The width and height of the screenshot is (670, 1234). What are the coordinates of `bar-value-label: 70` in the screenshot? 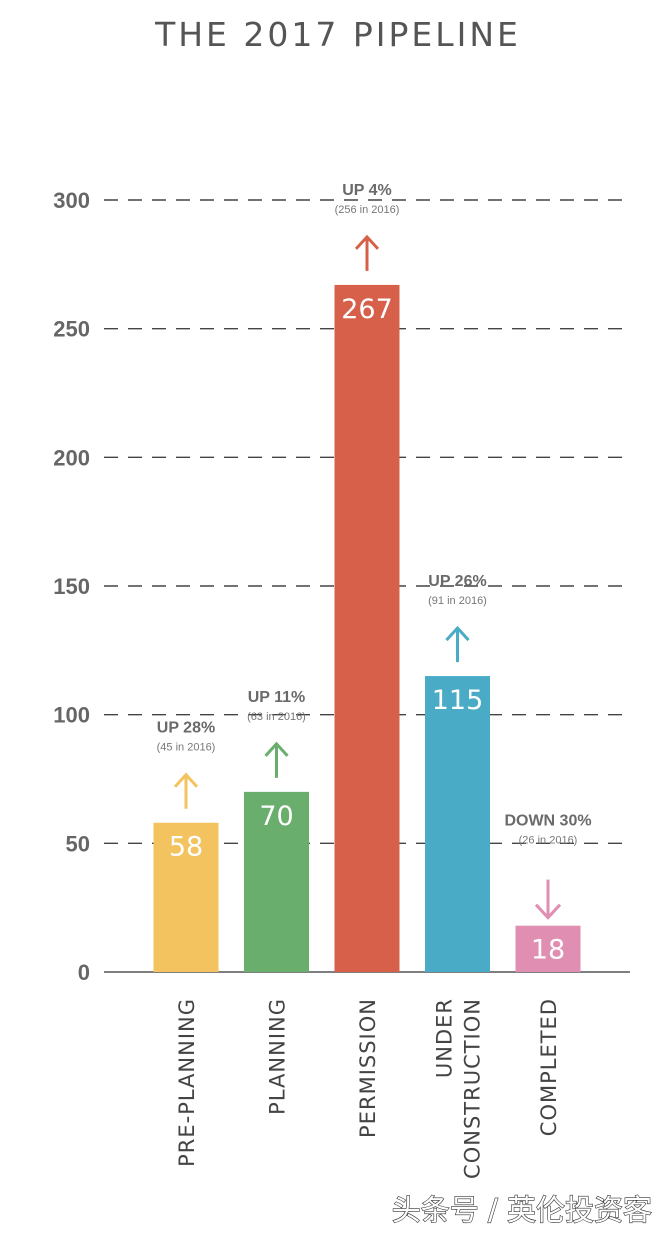 It's located at (276, 816).